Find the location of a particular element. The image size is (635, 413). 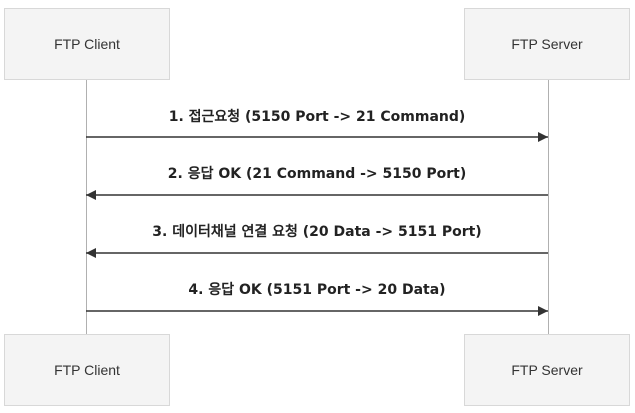

server-lifeline is located at coordinates (548, 207).